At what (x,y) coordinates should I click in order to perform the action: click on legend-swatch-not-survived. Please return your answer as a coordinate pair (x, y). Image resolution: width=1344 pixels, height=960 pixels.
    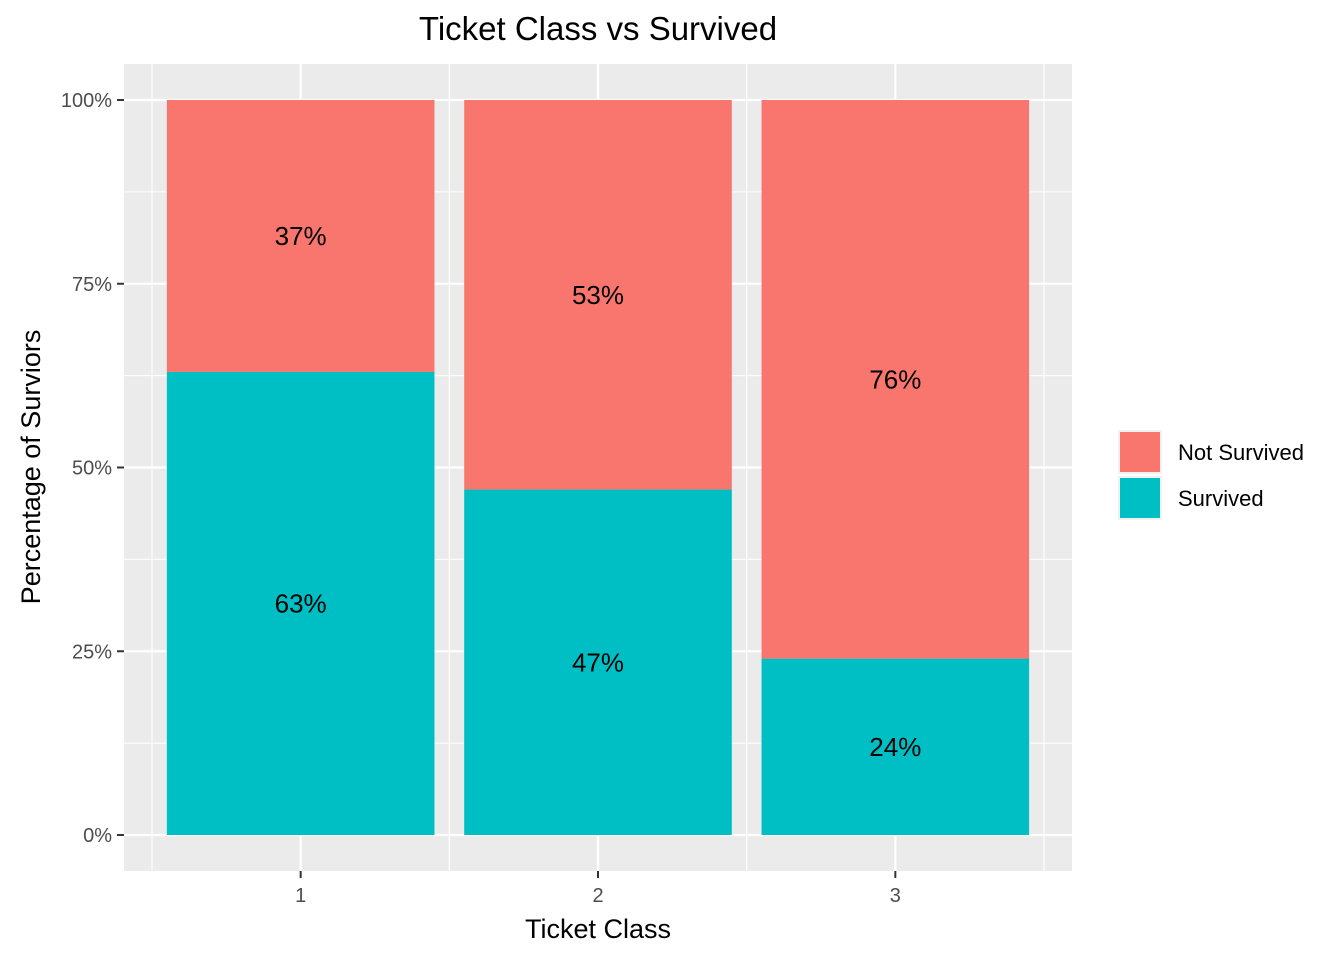
    Looking at the image, I should click on (1140, 452).